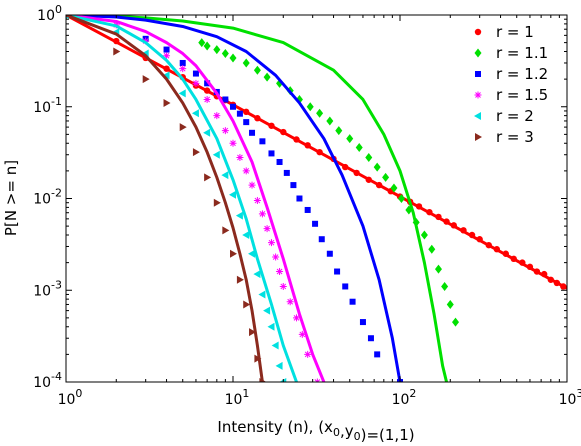 The width and height of the screenshot is (581, 446). What do you see at coordinates (11, 198) in the screenshot?
I see `y-axis-title: P[N >= n]` at bounding box center [11, 198].